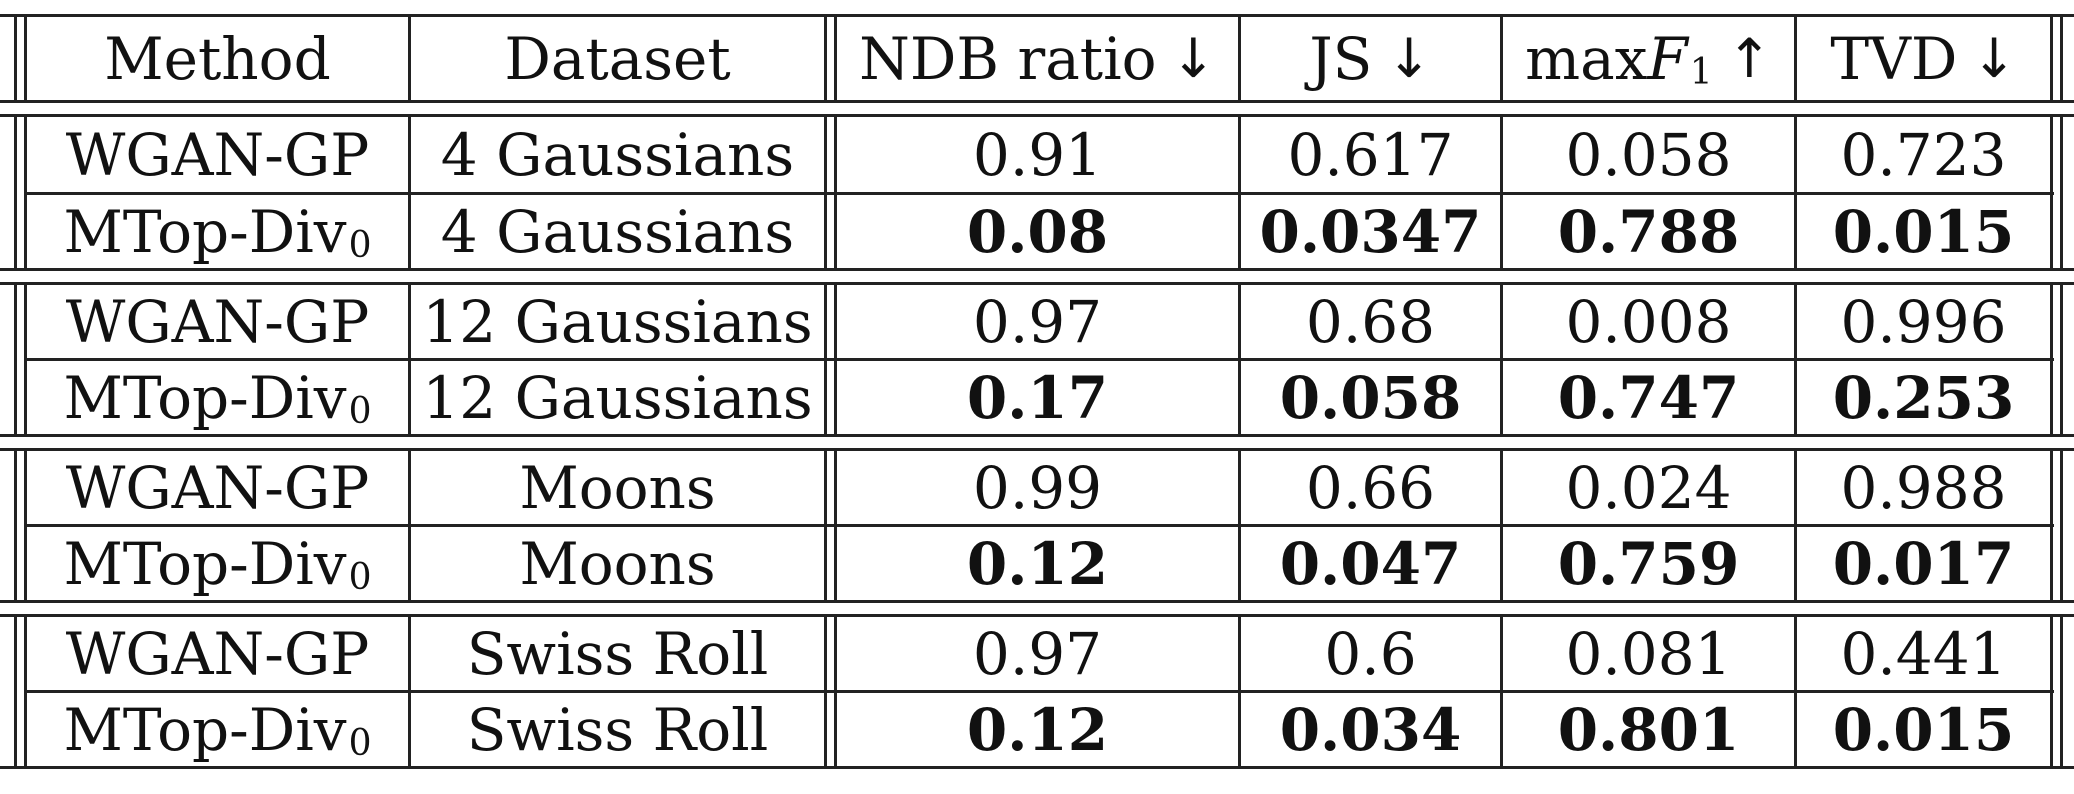 This screenshot has width=2074, height=794. I want to click on cell-tvd: 0.015, so click(1923, 729).